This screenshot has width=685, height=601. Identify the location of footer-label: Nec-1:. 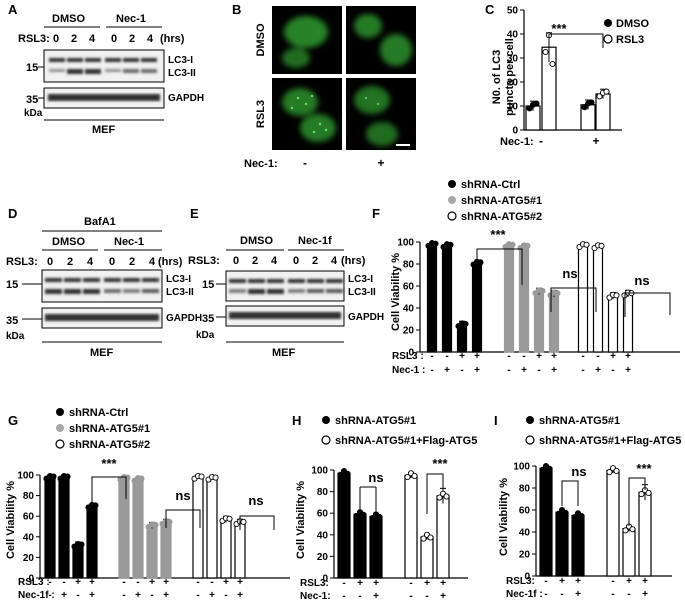
(261, 164).